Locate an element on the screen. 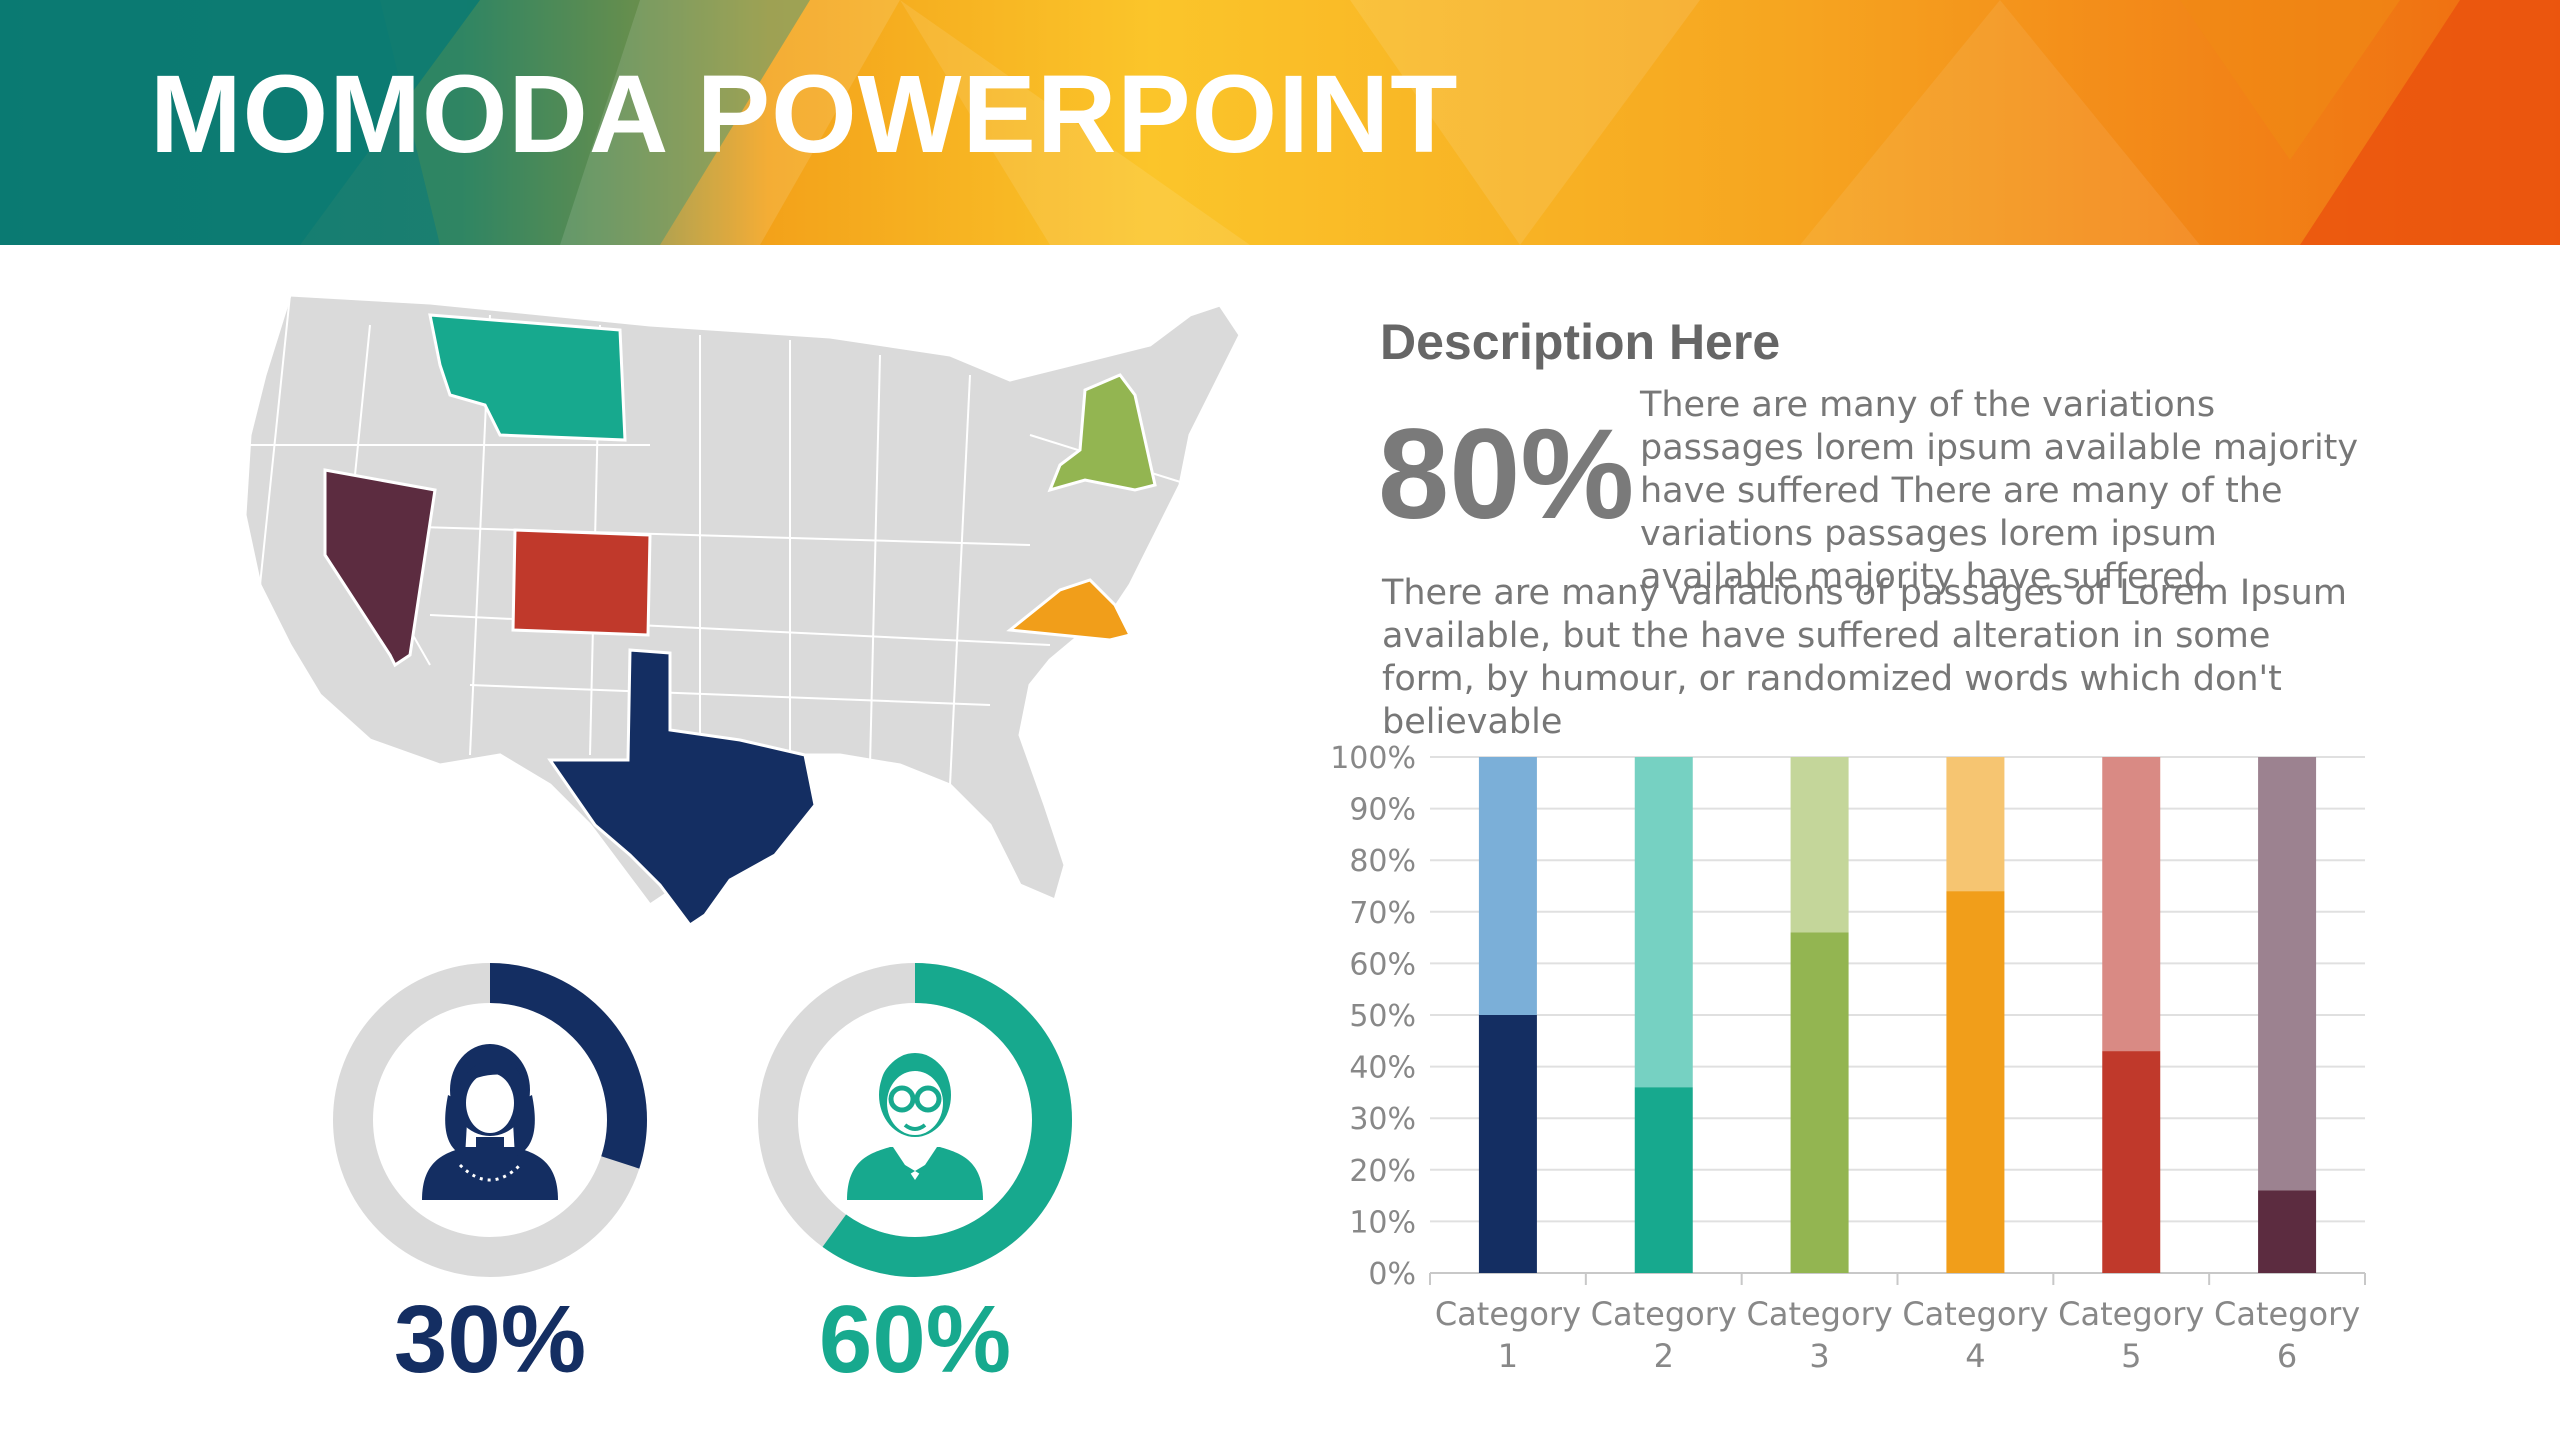  x-tick-label: Category 5 is located at coordinates (2131, 1335).